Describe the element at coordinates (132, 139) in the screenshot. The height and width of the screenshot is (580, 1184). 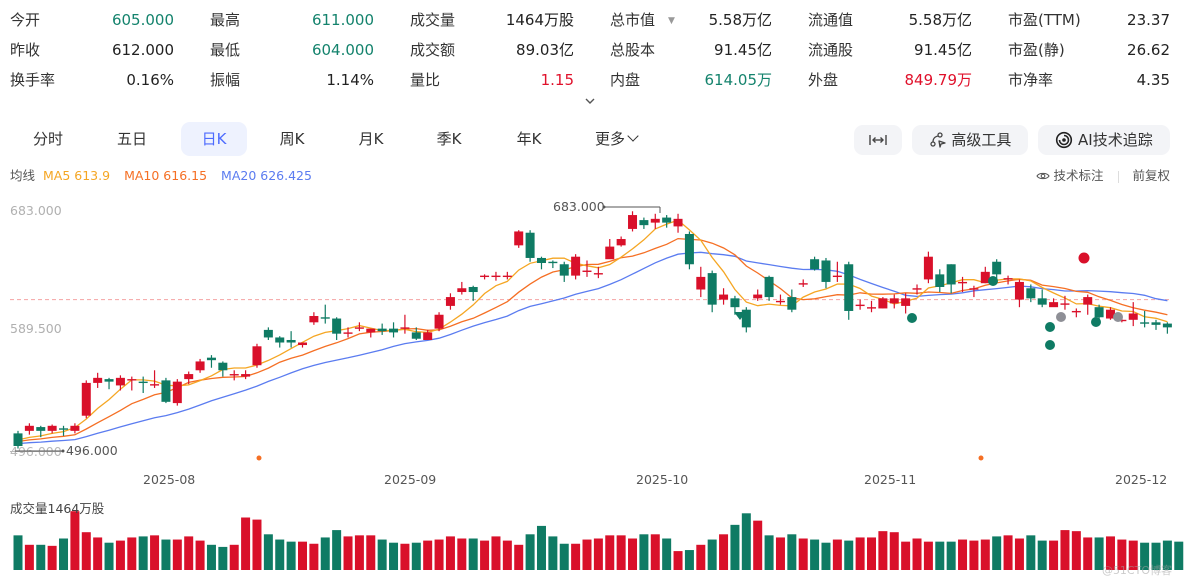
I see `tab-1: 五日` at that location.